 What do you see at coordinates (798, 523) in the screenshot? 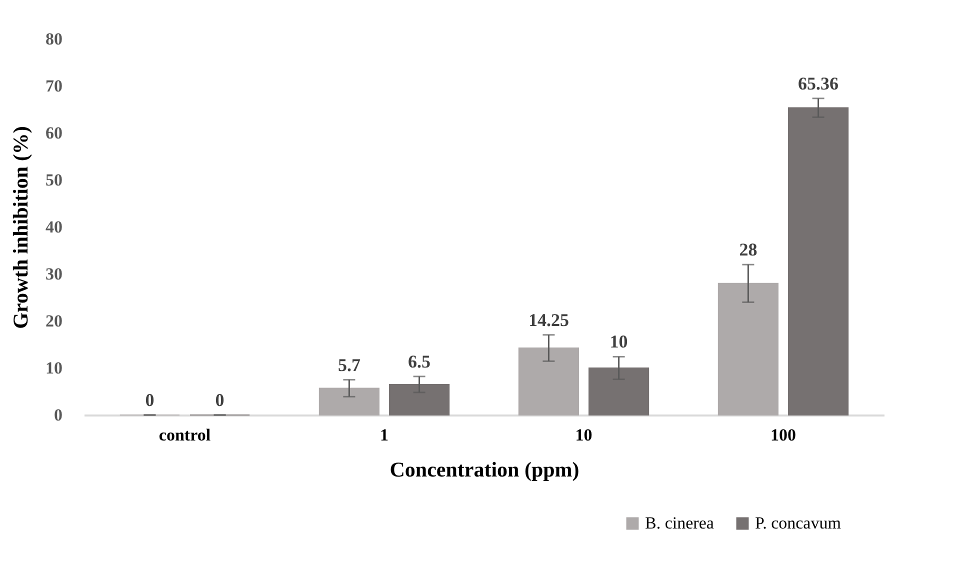
I see `legend-label: P. concavum` at bounding box center [798, 523].